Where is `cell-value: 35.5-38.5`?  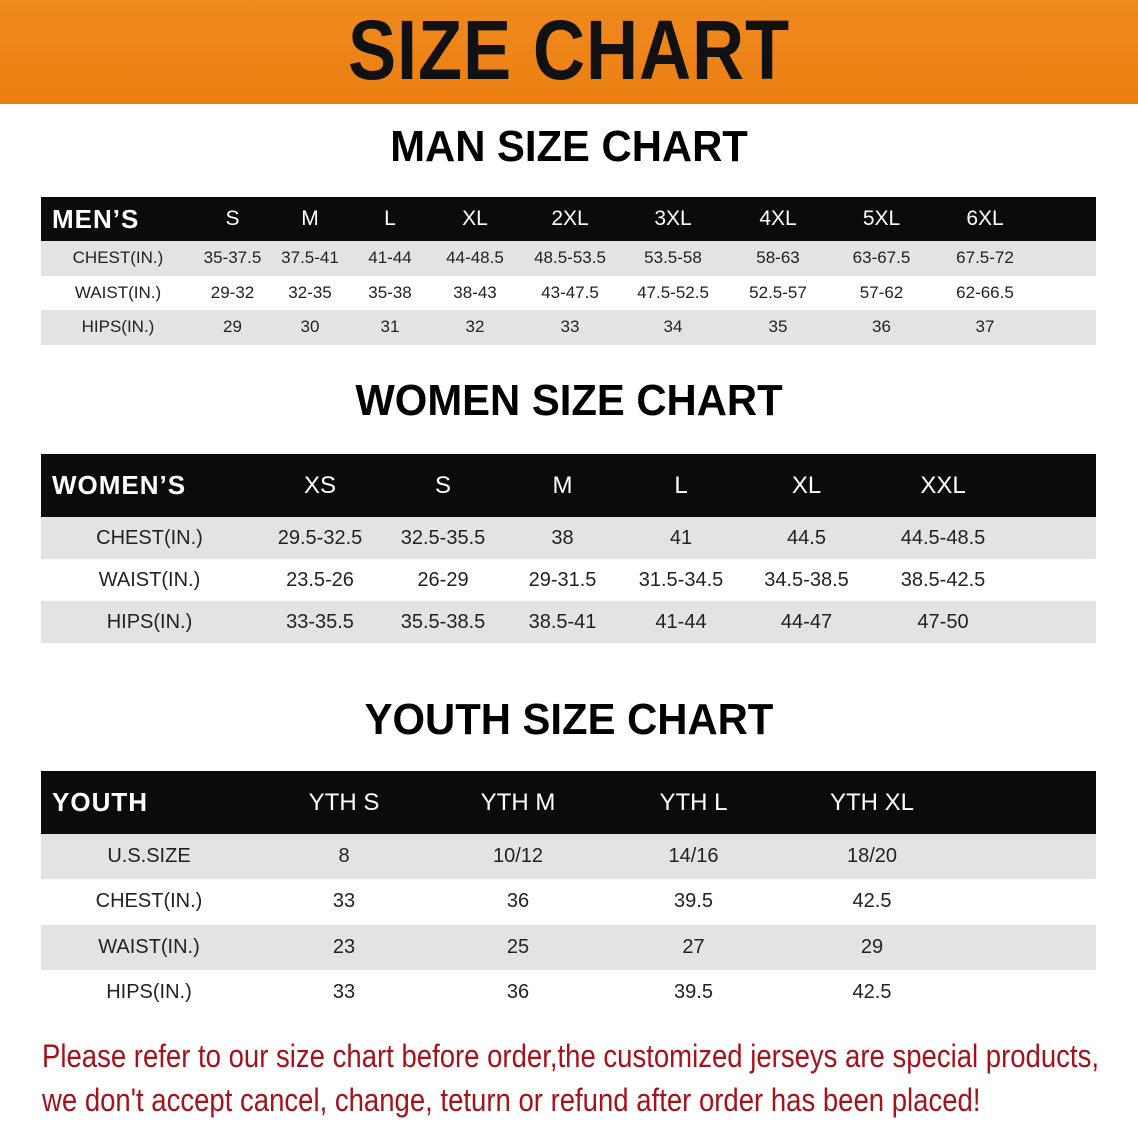 cell-value: 35.5-38.5 is located at coordinates (443, 622).